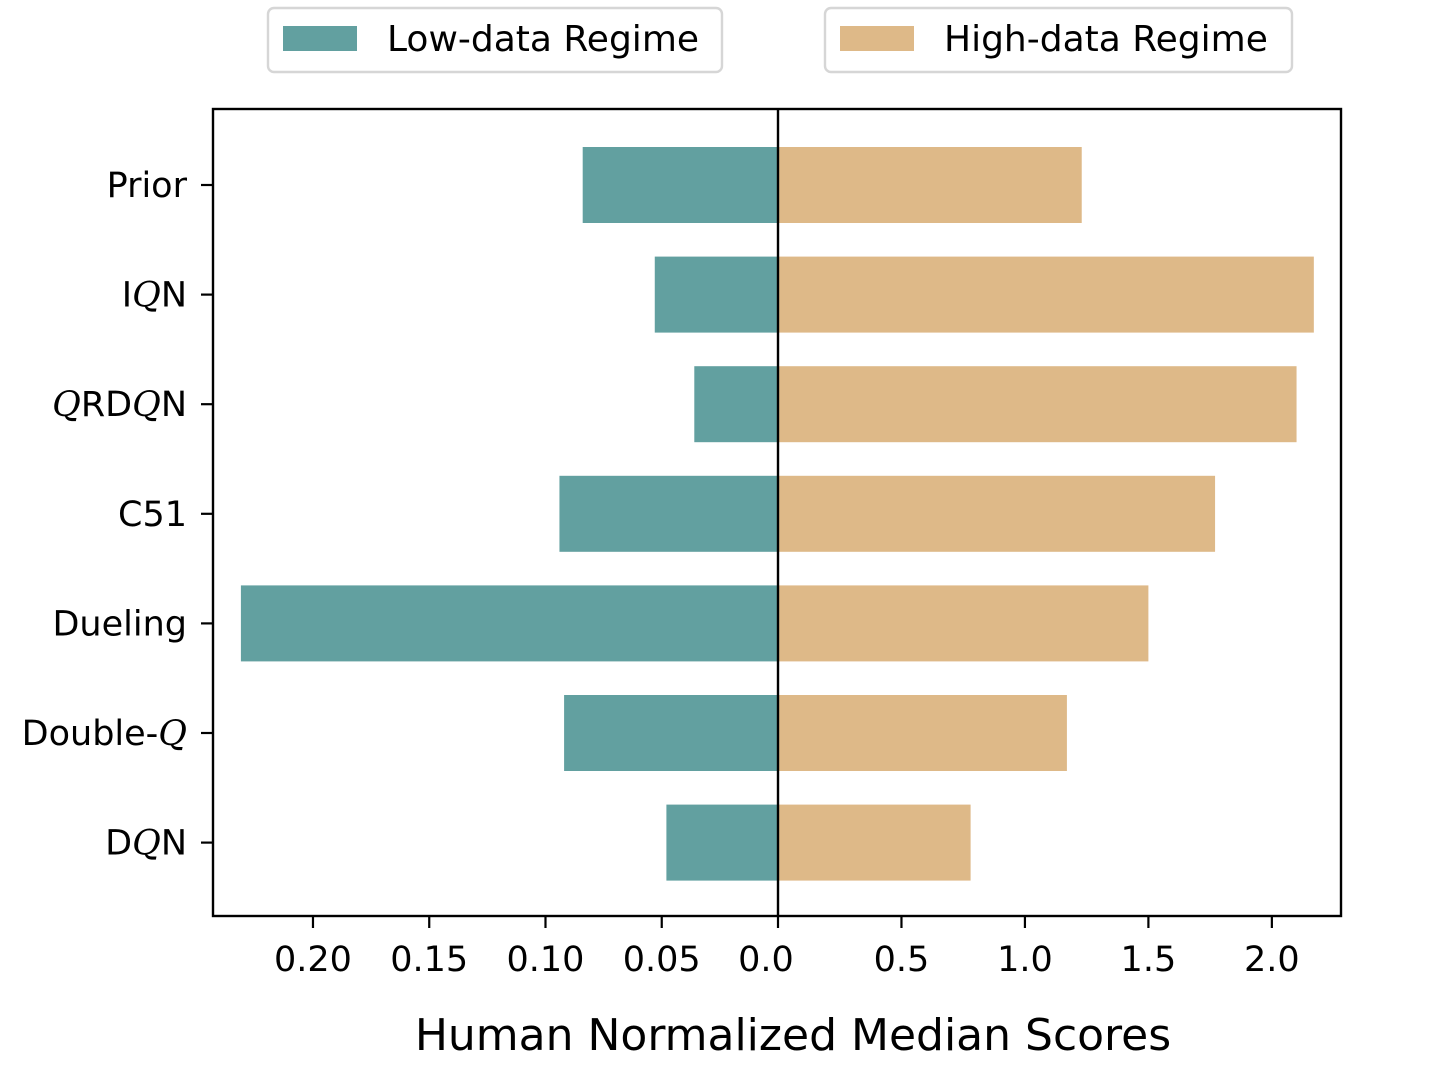 This screenshot has width=1439, height=1067. What do you see at coordinates (543, 39) in the screenshot?
I see `legend-label: Low-data Regime` at bounding box center [543, 39].